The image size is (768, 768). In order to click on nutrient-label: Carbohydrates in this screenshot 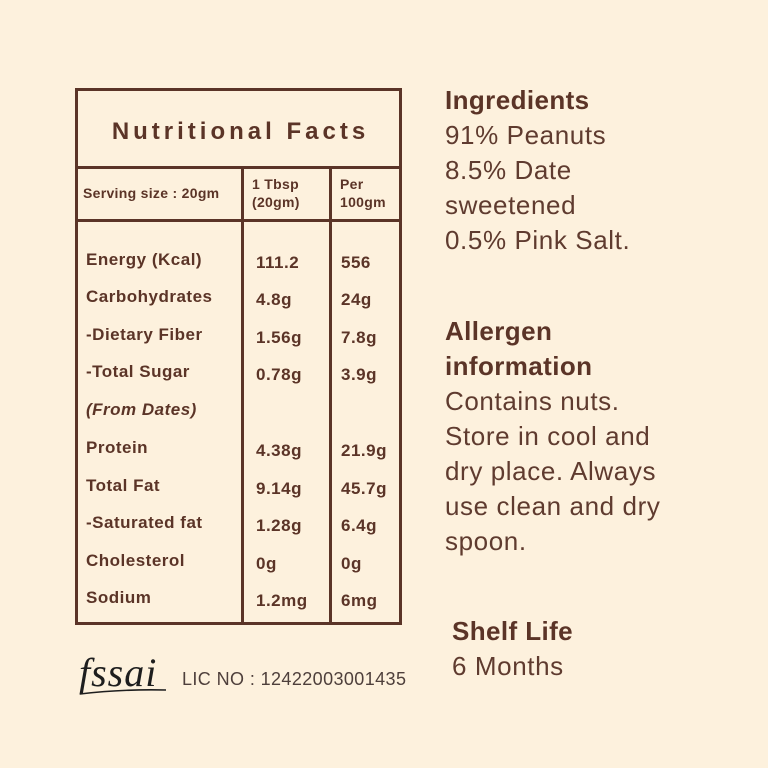, I will do `click(149, 296)`.